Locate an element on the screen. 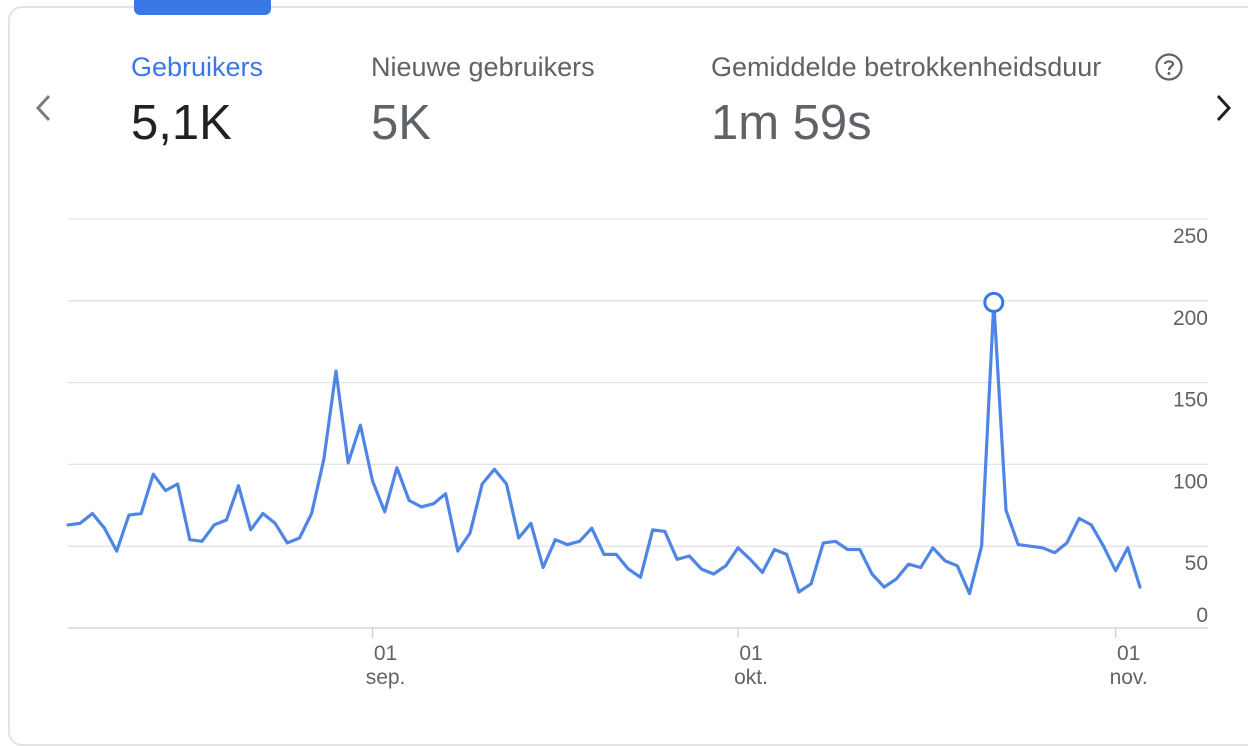 Image resolution: width=1248 pixels, height=746 pixels. chevron-right-icon is located at coordinates (1223, 108).